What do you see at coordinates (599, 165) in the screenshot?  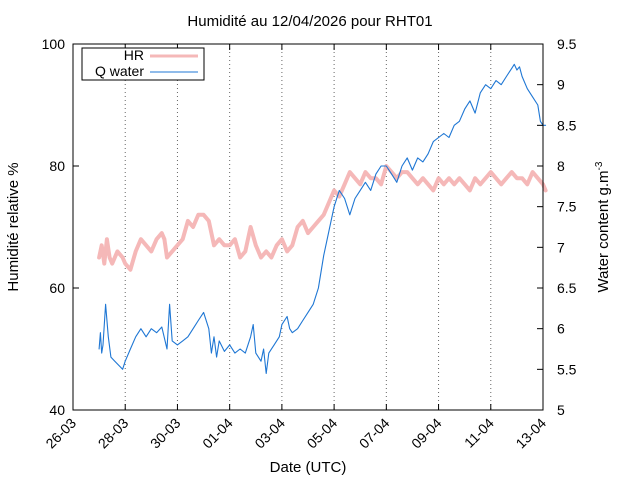 I see `y-axis-right-title-sup: -3` at bounding box center [599, 165].